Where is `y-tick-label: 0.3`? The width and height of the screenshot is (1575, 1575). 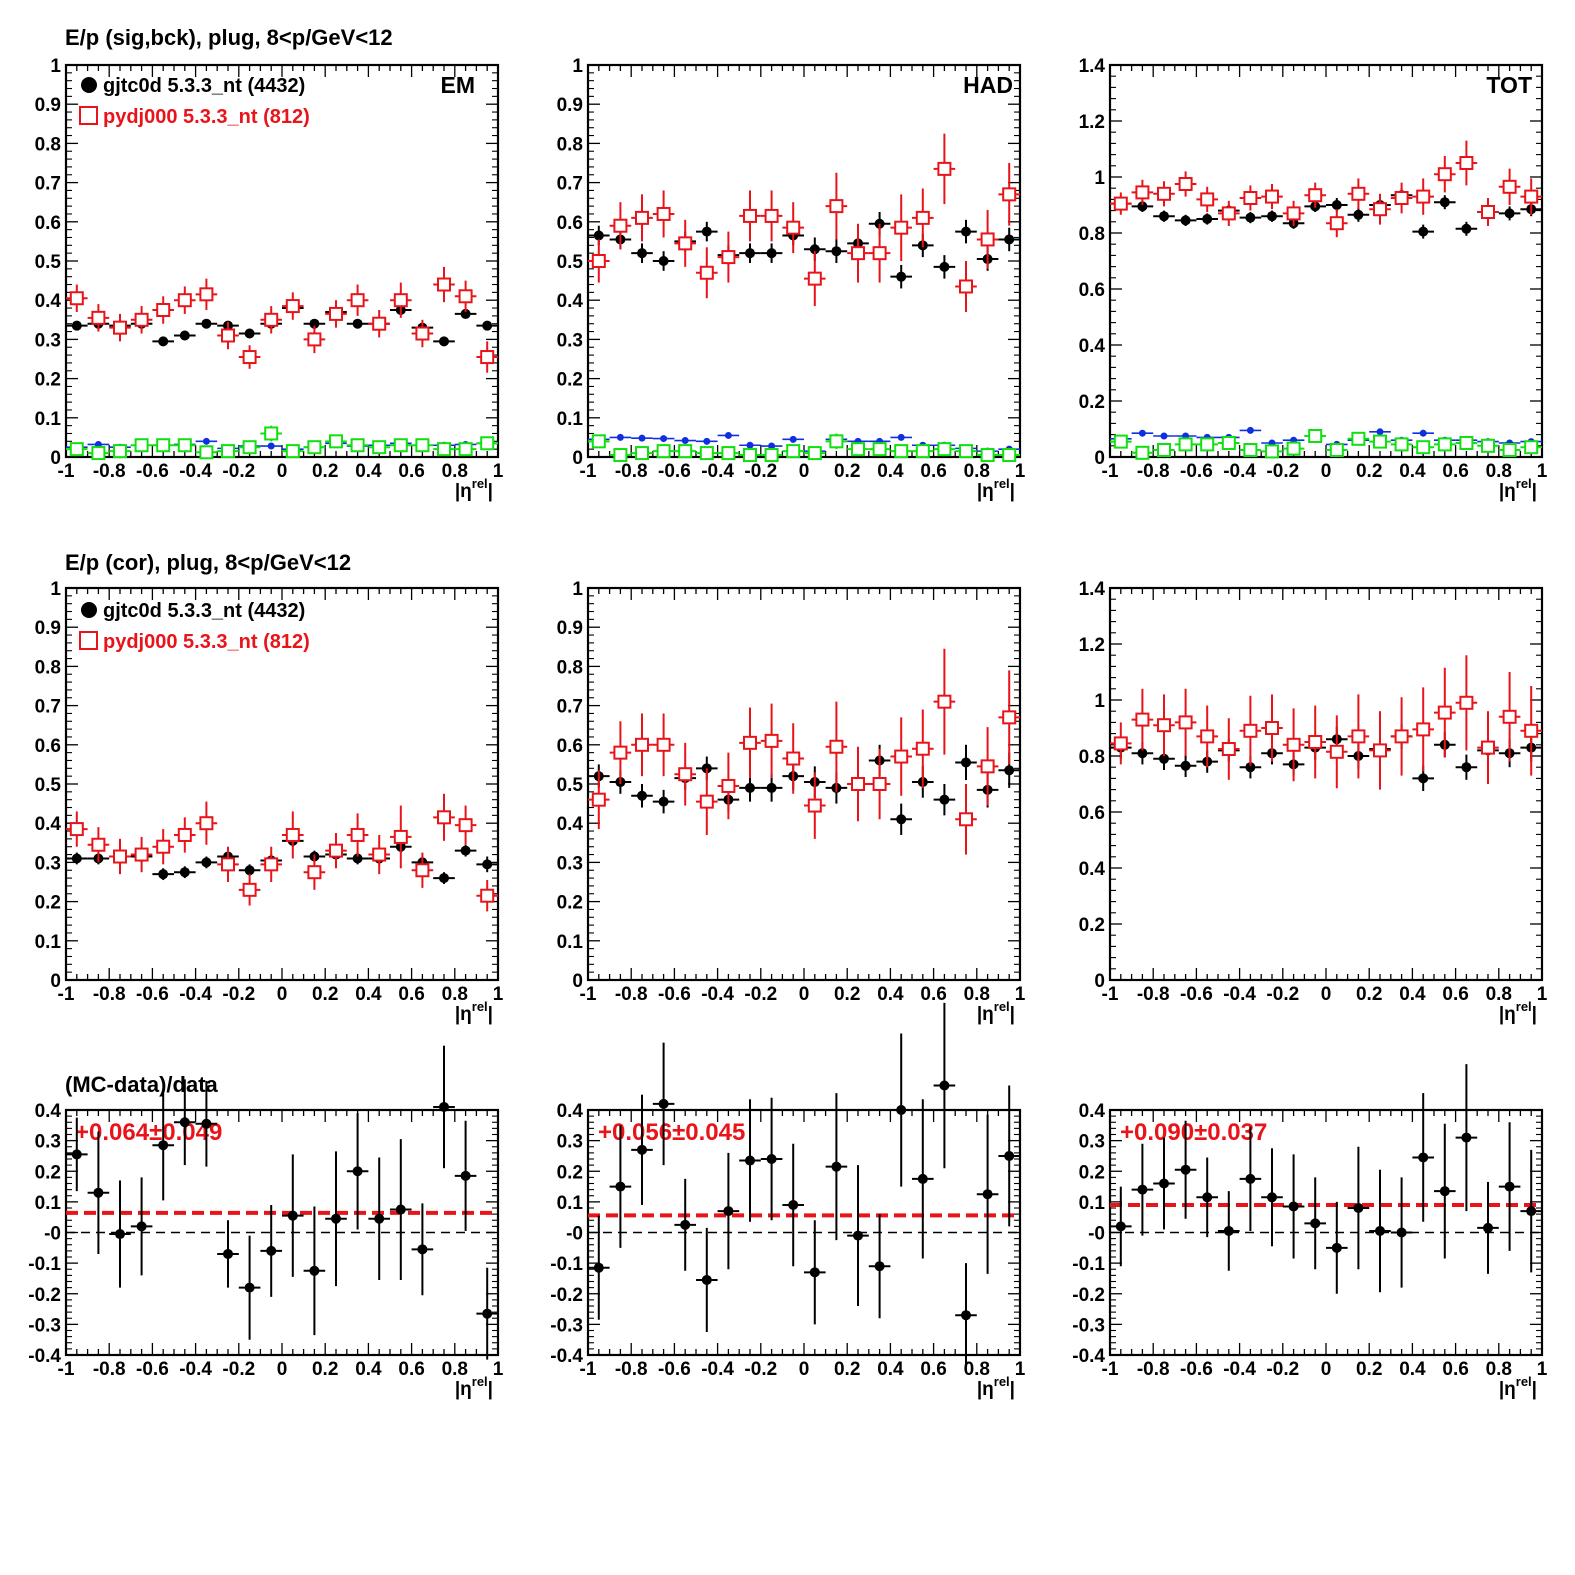
y-tick-label: 0.3 is located at coordinates (570, 863).